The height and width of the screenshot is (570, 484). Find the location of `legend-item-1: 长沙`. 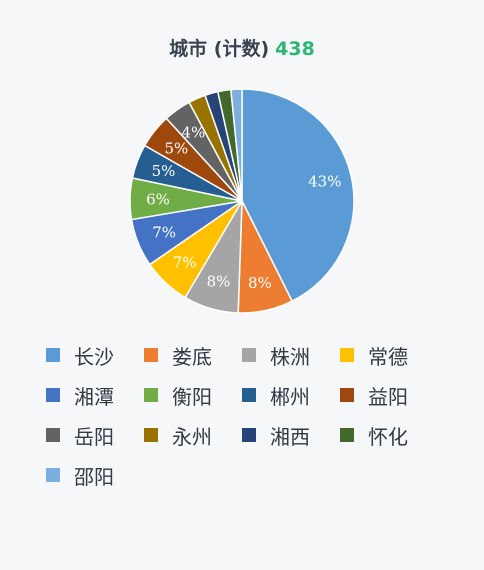

legend-item-1: 长沙 is located at coordinates (80, 355).